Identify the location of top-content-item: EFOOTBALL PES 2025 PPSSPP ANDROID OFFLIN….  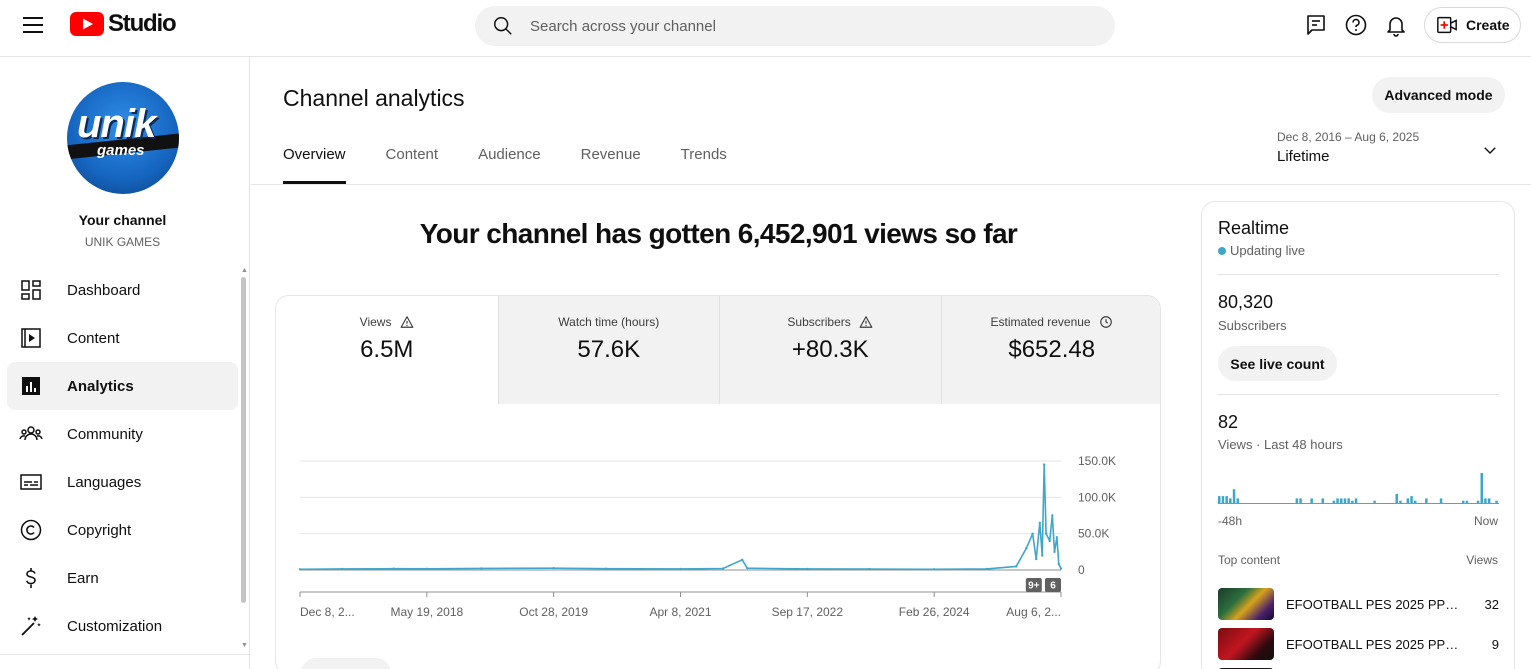
(1358, 604).